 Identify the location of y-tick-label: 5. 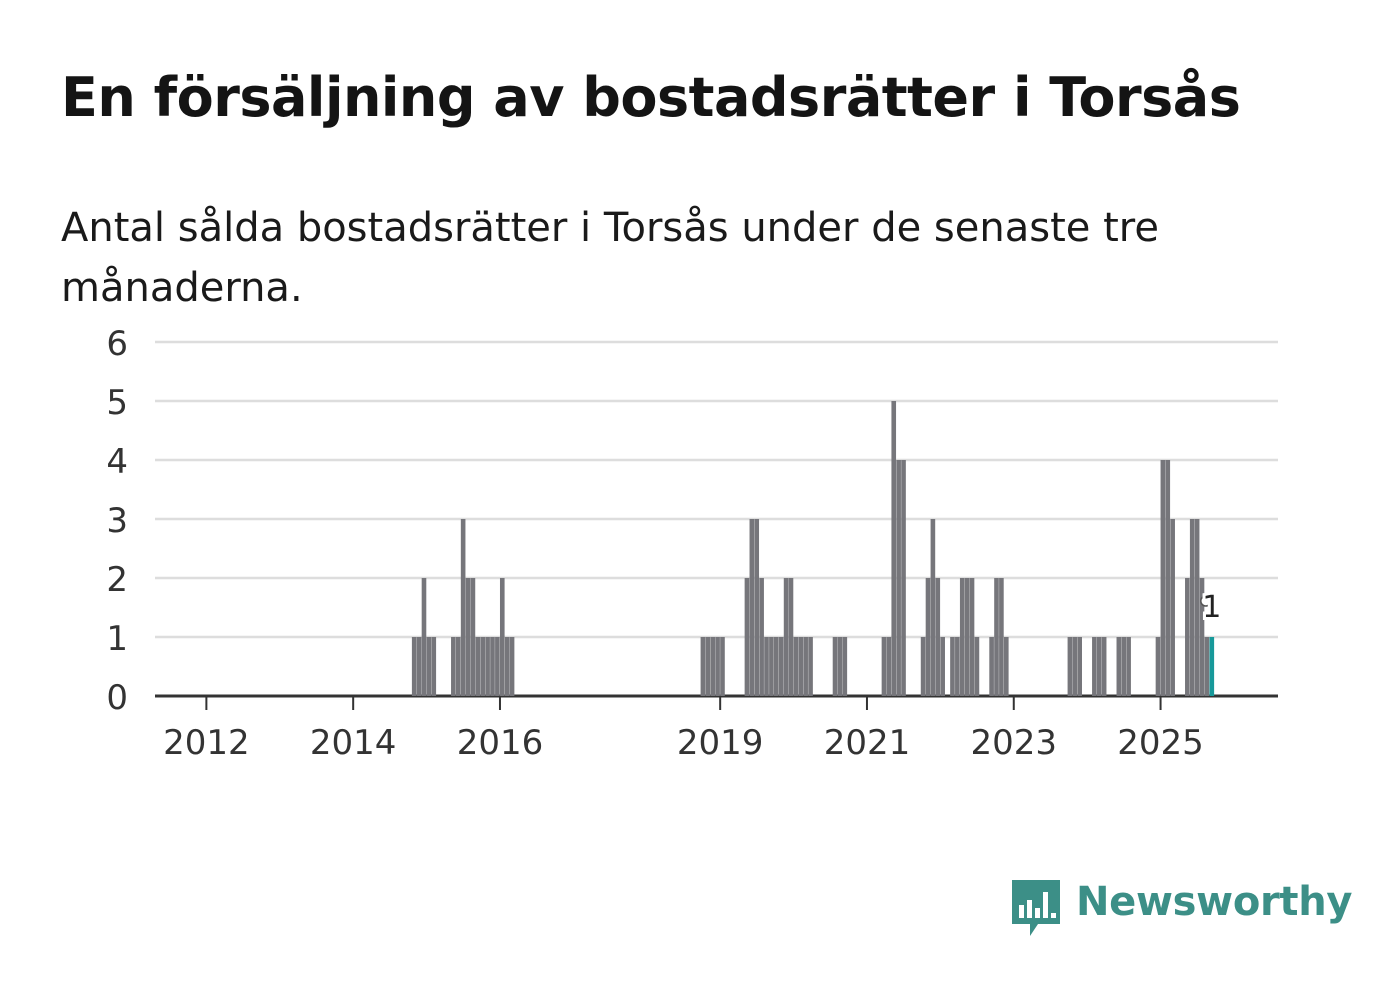
(117, 403).